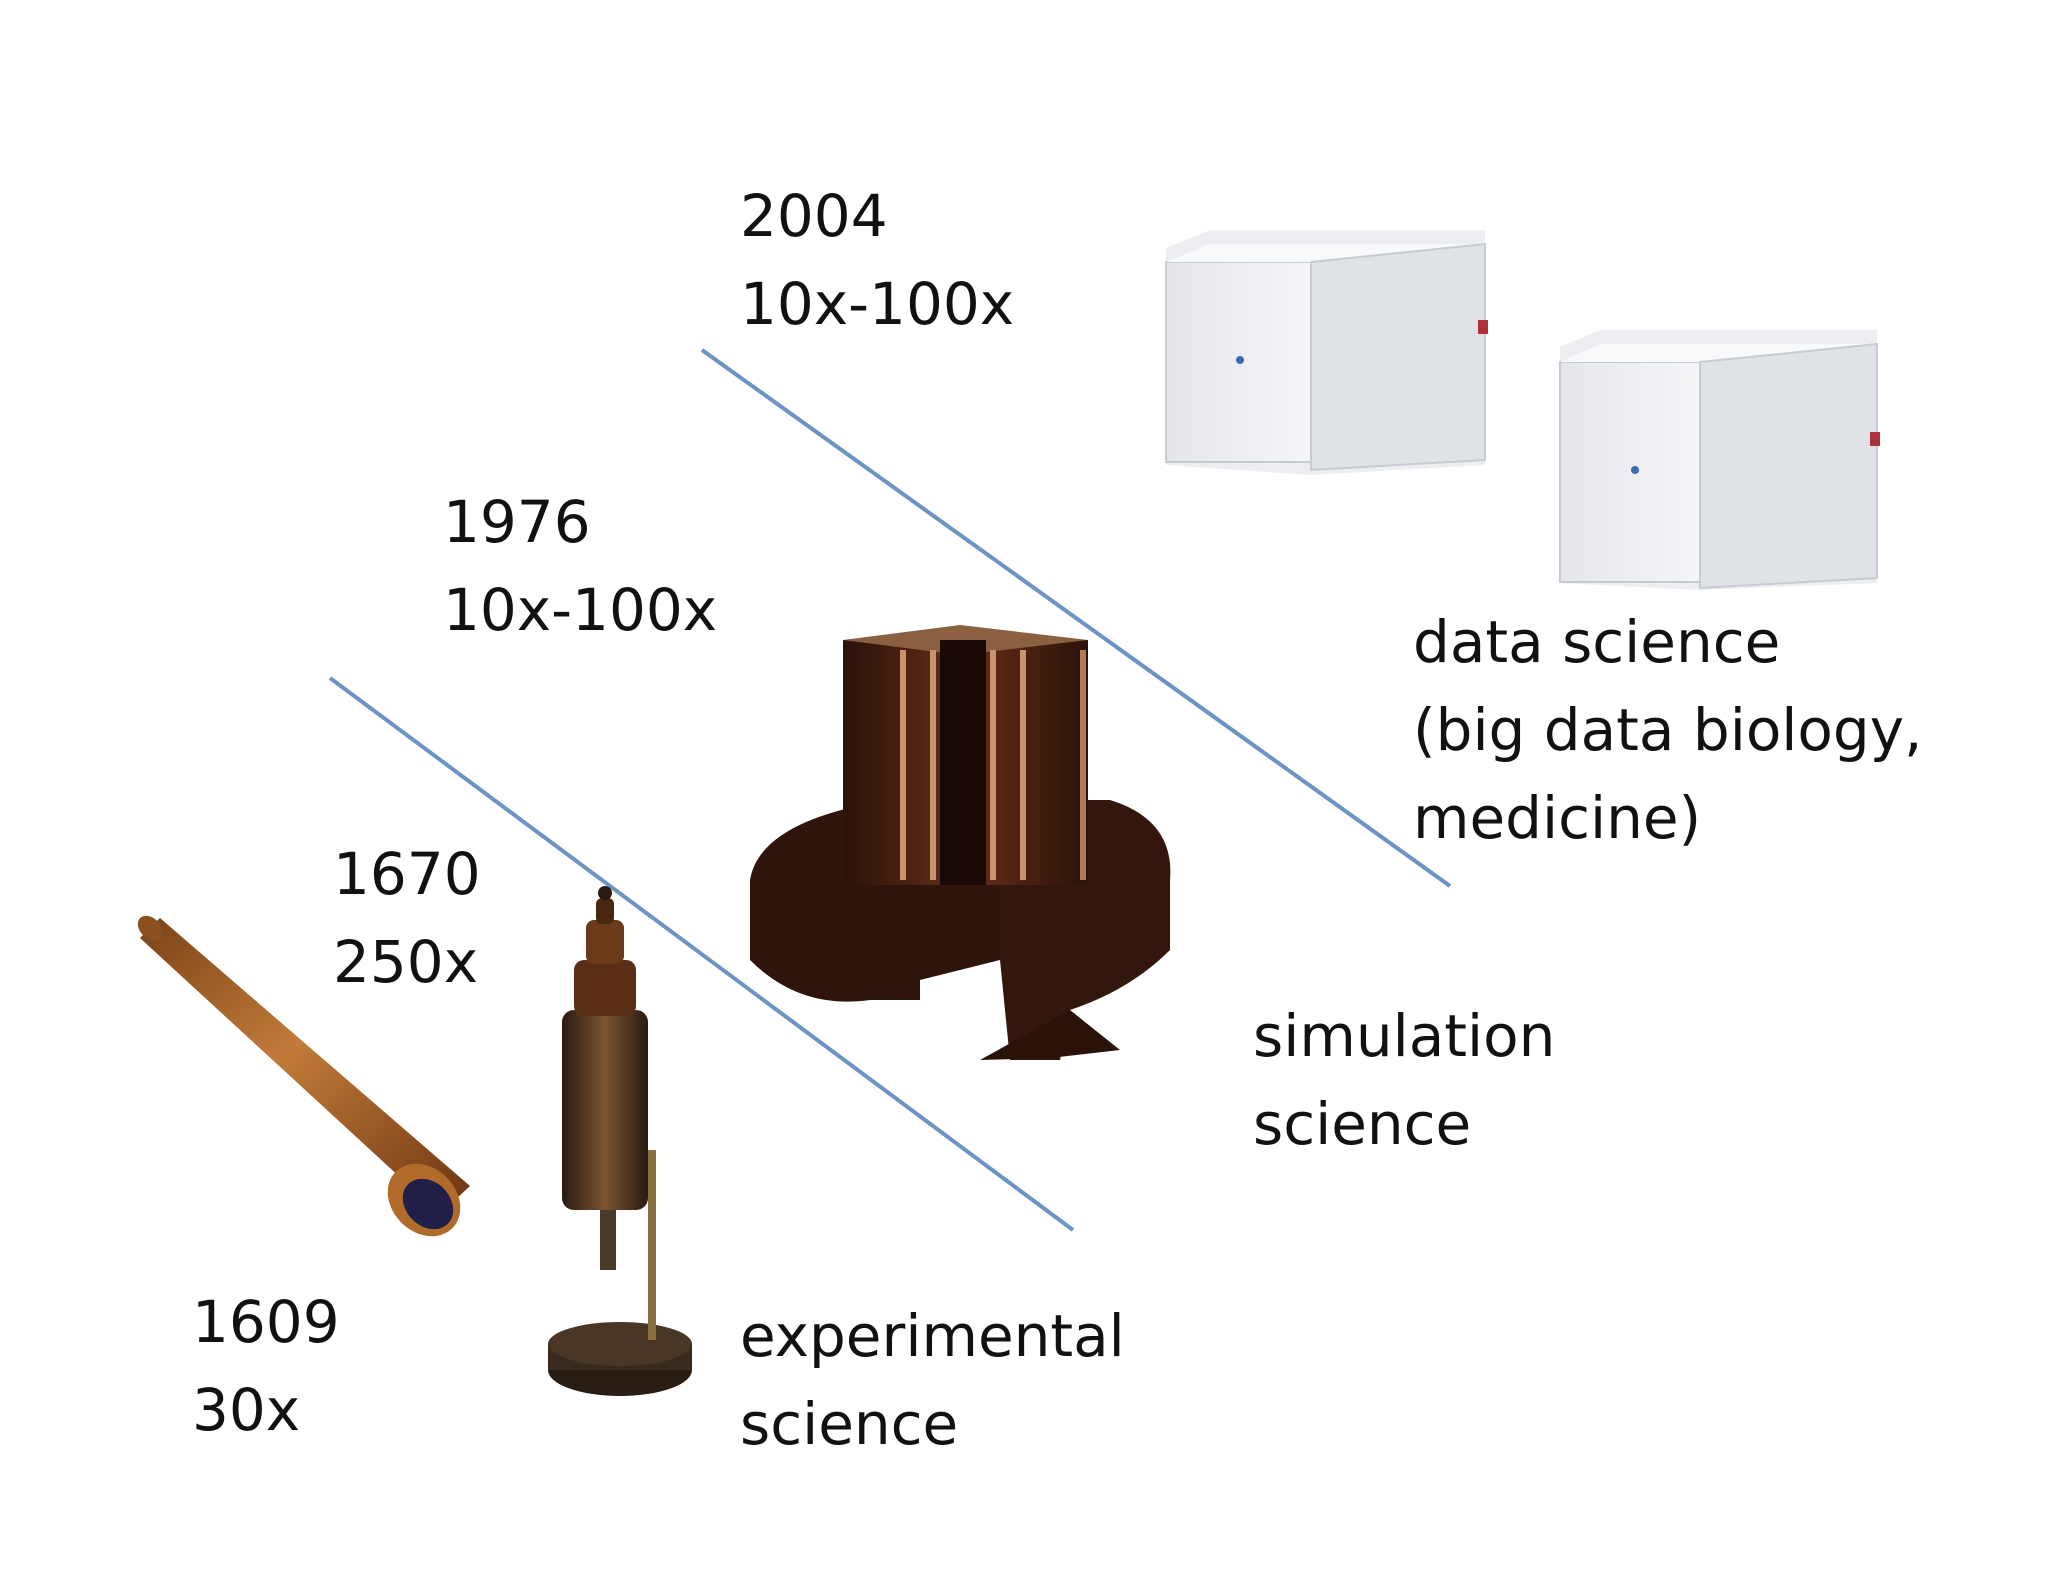  I want to click on divider-line-experimental-simulation, so click(701, 954).